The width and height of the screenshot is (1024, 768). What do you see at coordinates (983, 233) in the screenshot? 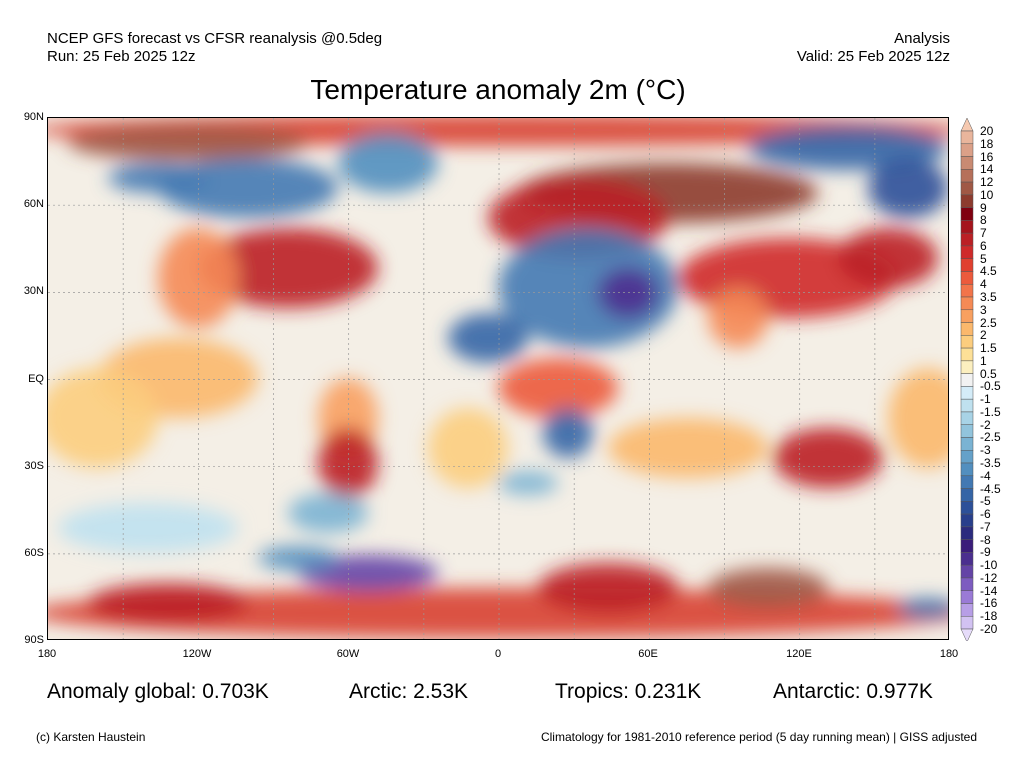
I see `colorbar-label: 7` at bounding box center [983, 233].